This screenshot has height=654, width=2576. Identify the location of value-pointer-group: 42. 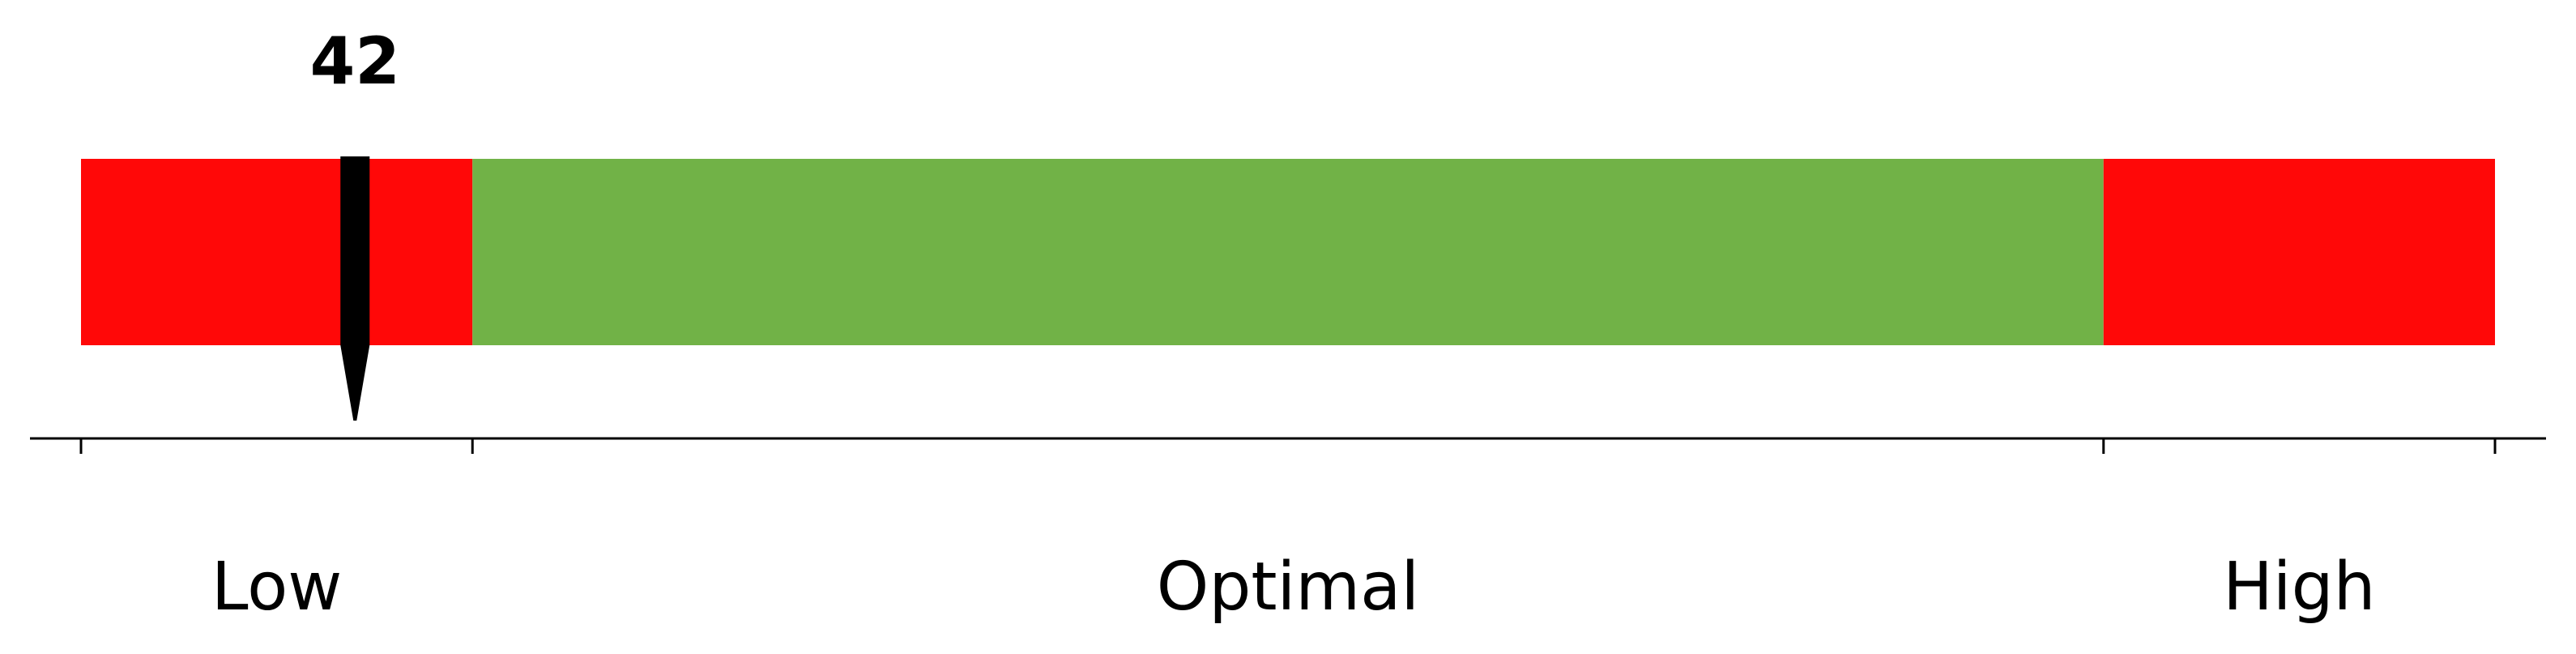
(355, 222).